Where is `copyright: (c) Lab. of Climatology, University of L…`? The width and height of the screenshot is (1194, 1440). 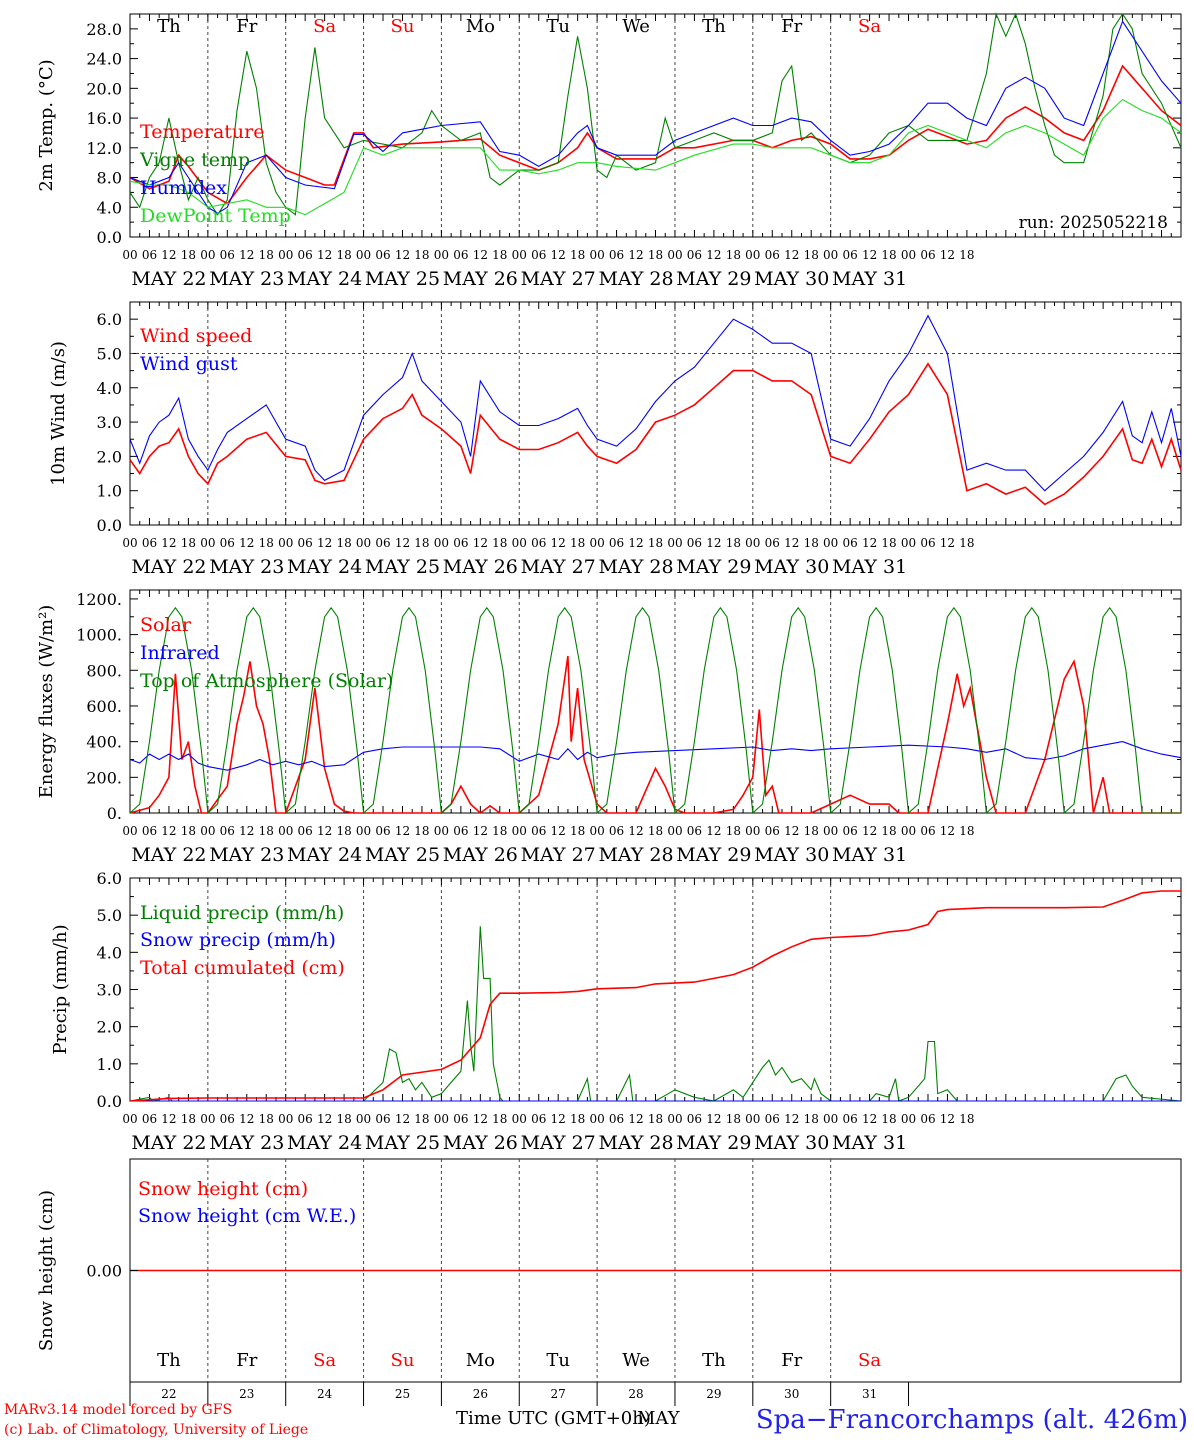 copyright: (c) Lab. of Climatology, University of L… is located at coordinates (156, 1430).